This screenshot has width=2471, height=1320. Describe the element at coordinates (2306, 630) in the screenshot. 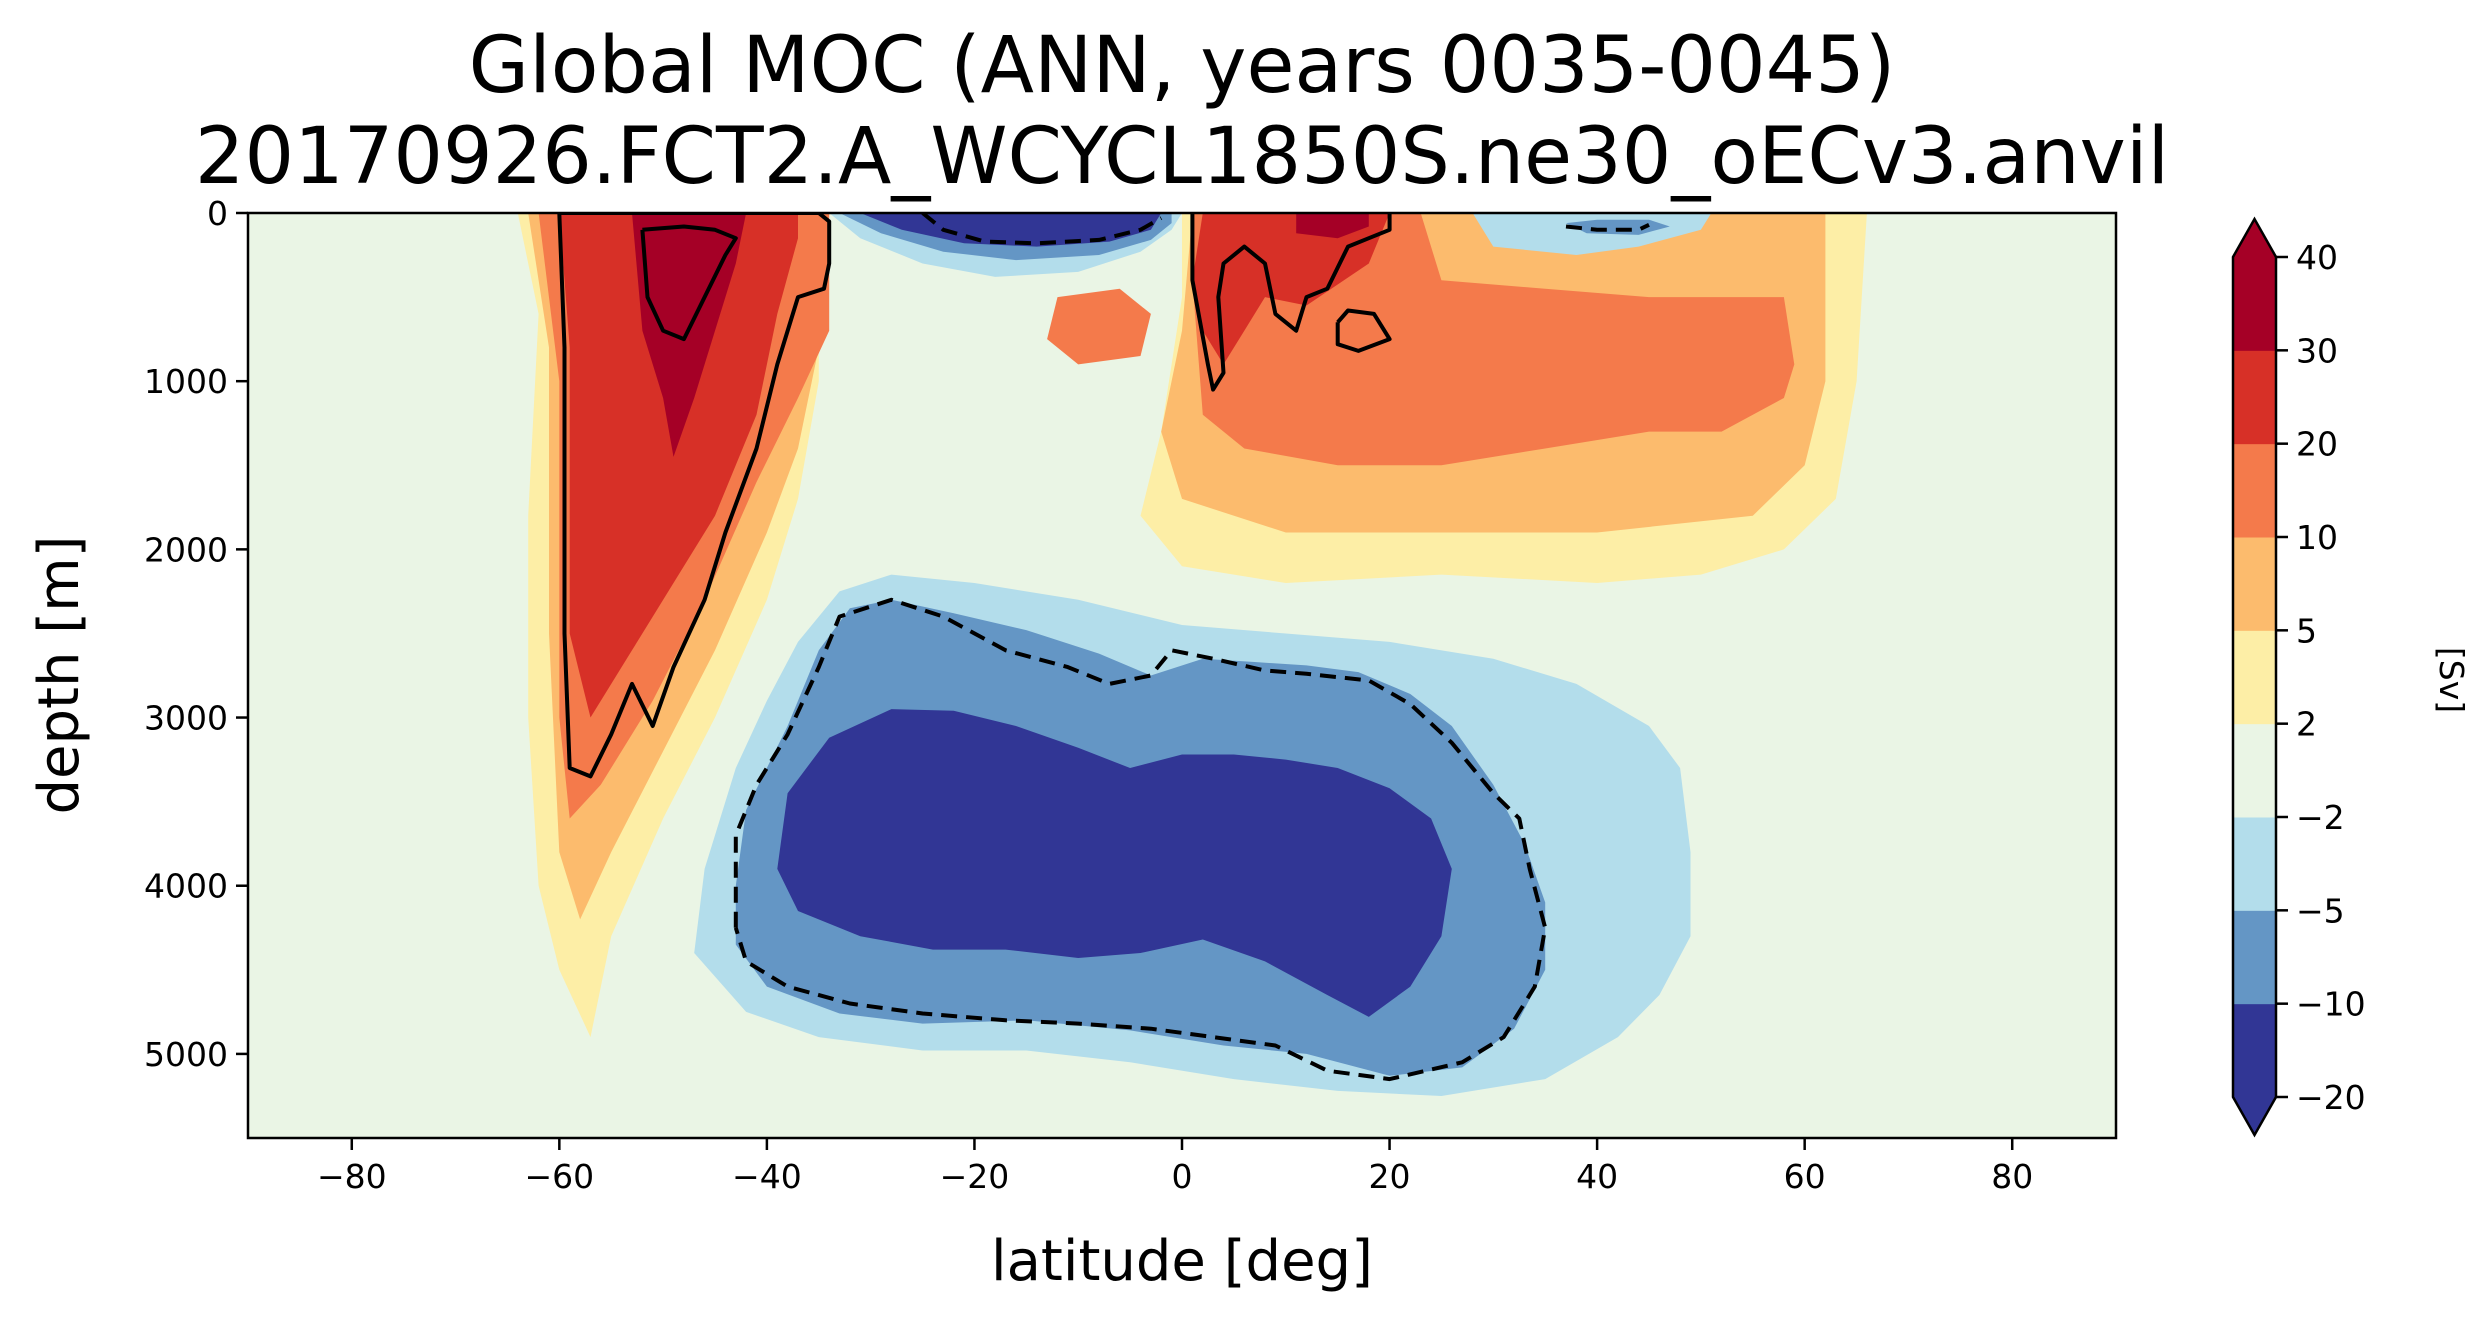

I see `colorbar-tick-label: 5` at that location.